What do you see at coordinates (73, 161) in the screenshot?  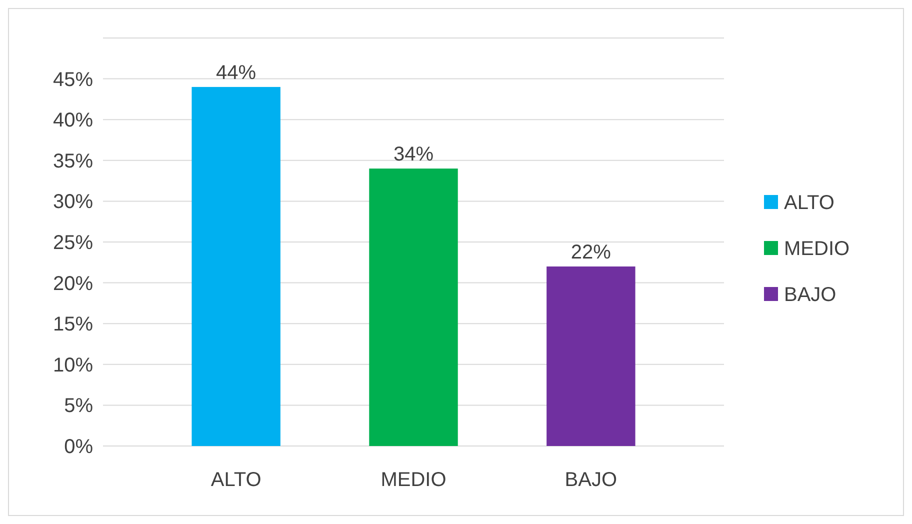 I see `y-tick-label: 35%` at bounding box center [73, 161].